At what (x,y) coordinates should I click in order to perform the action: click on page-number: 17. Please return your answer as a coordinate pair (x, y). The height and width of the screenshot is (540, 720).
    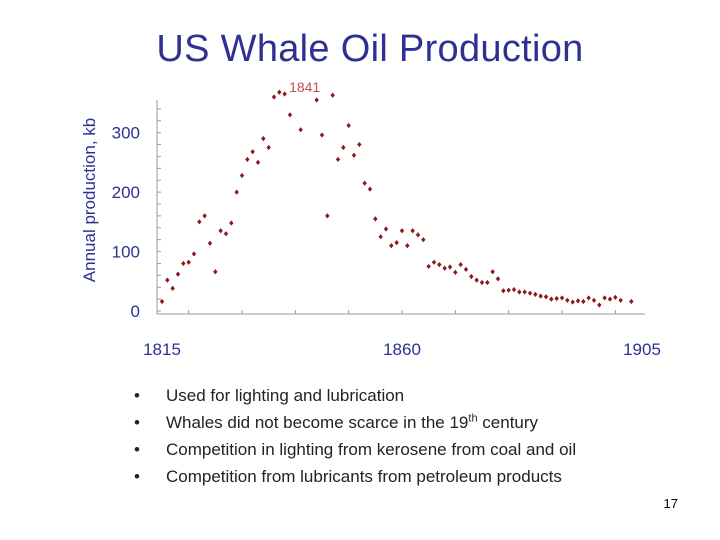
    Looking at the image, I should click on (670, 503).